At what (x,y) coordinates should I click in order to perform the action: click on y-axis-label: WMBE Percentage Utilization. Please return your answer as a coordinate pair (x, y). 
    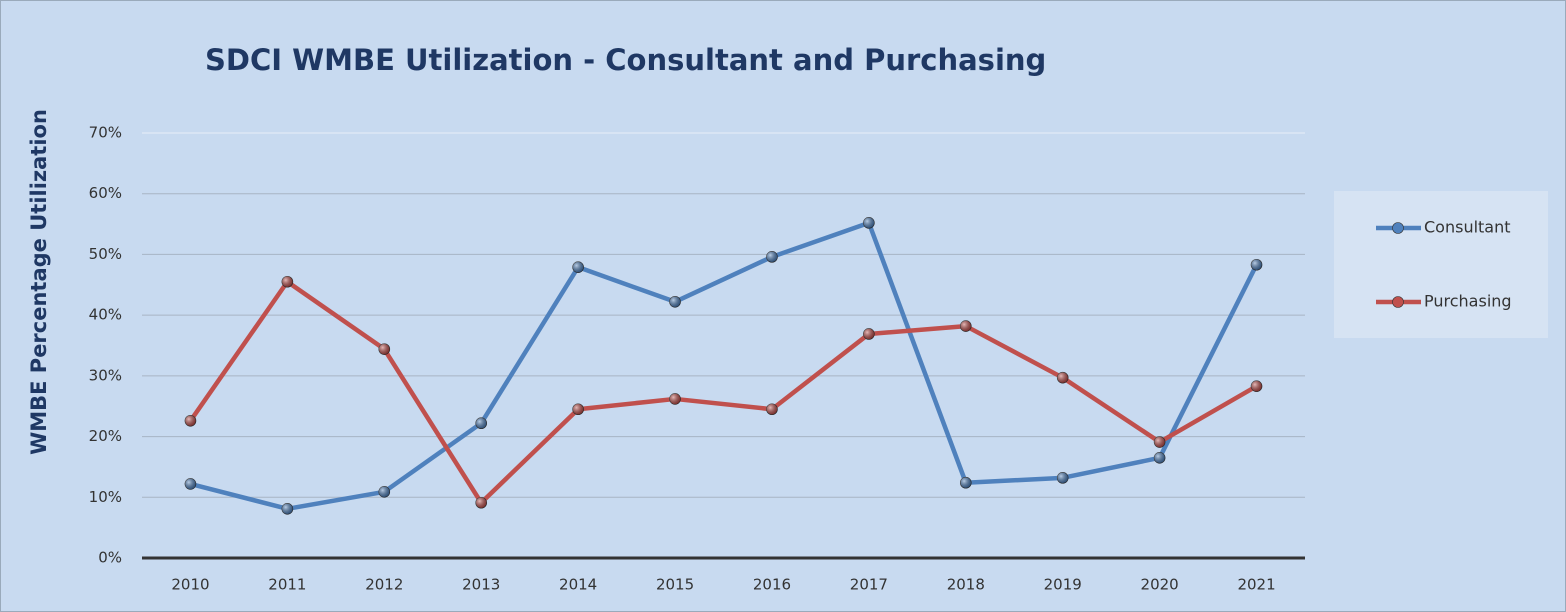
    Looking at the image, I should click on (39, 282).